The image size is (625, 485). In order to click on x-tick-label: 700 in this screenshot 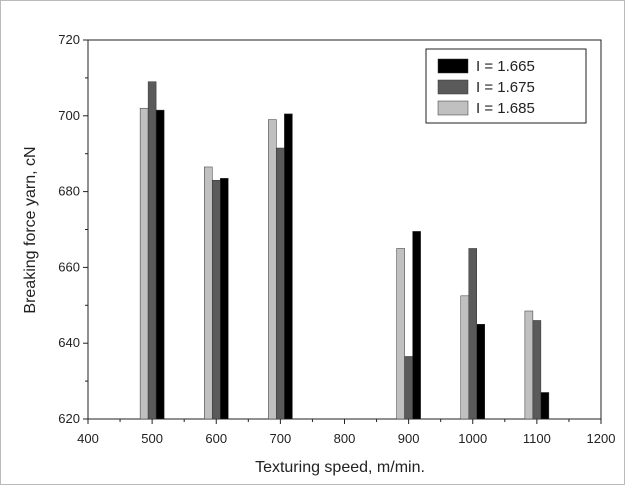, I will do `click(281, 438)`.